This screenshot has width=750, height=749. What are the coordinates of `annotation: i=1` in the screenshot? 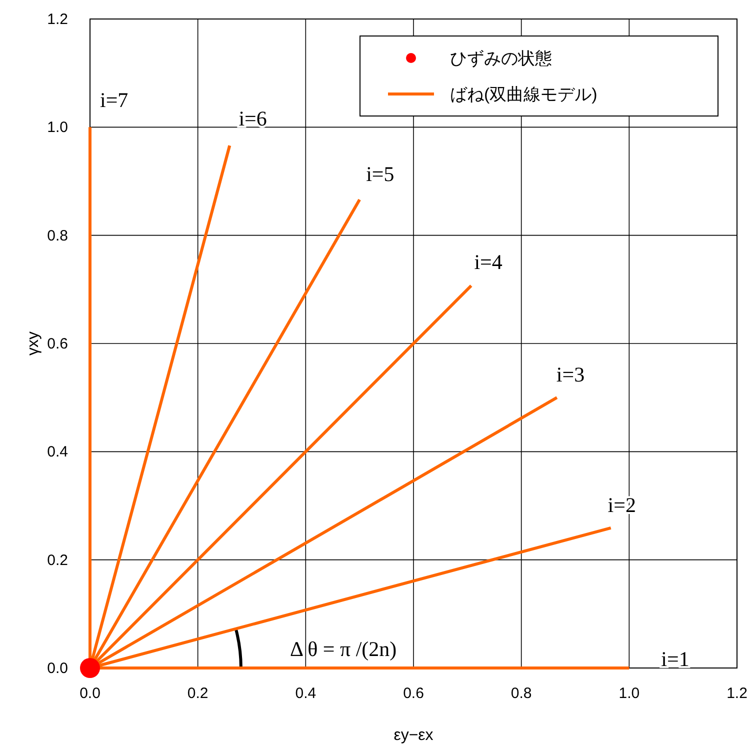 It's located at (675, 659).